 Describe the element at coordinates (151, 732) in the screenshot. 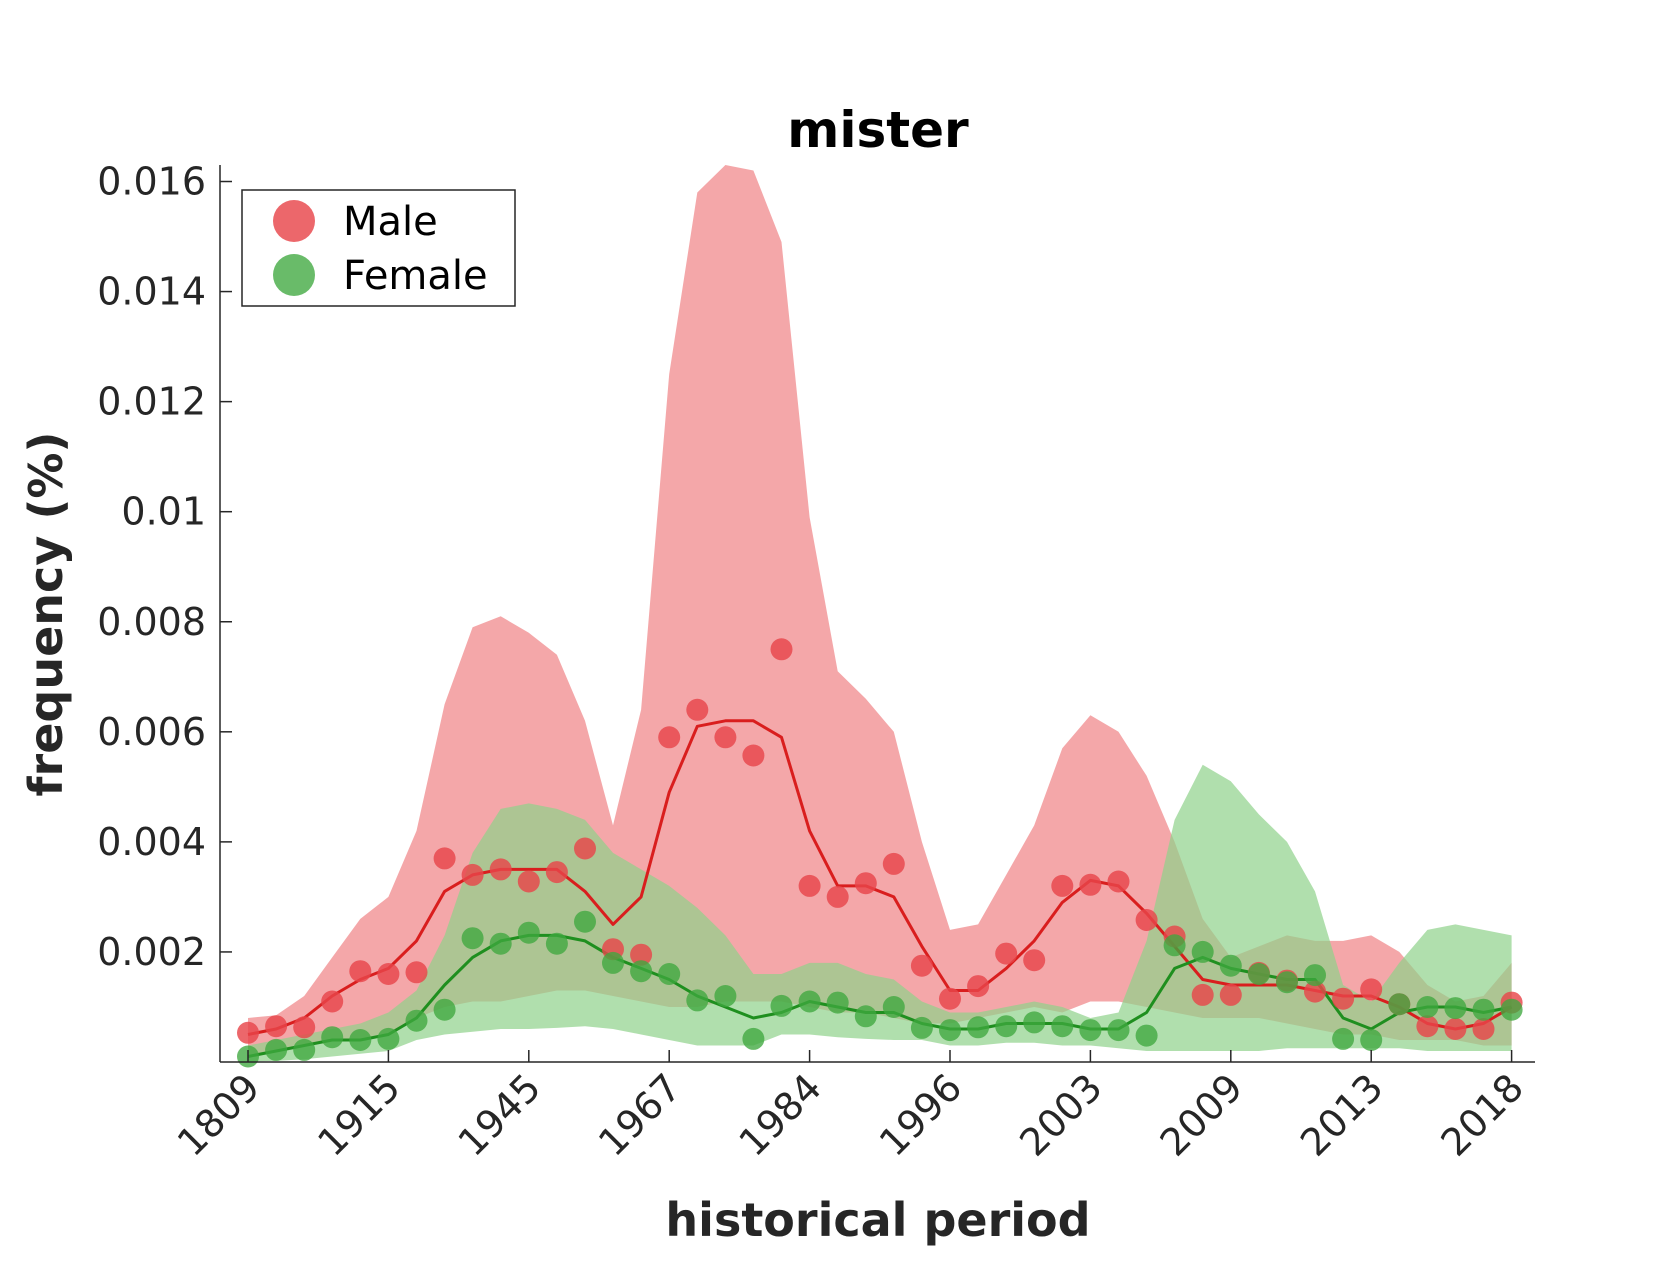

I see `y-tick-label: 0.006` at that location.